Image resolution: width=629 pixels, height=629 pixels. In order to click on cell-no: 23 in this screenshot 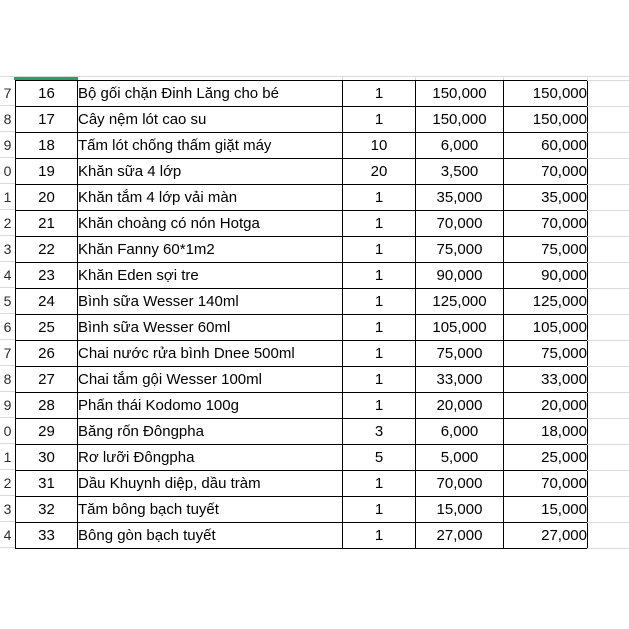, I will do `click(46, 275)`.